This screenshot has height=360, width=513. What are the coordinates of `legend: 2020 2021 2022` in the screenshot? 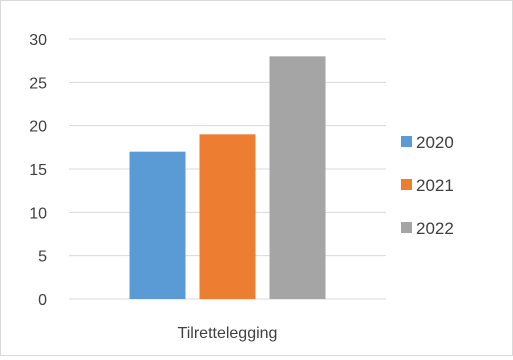 It's located at (427, 185).